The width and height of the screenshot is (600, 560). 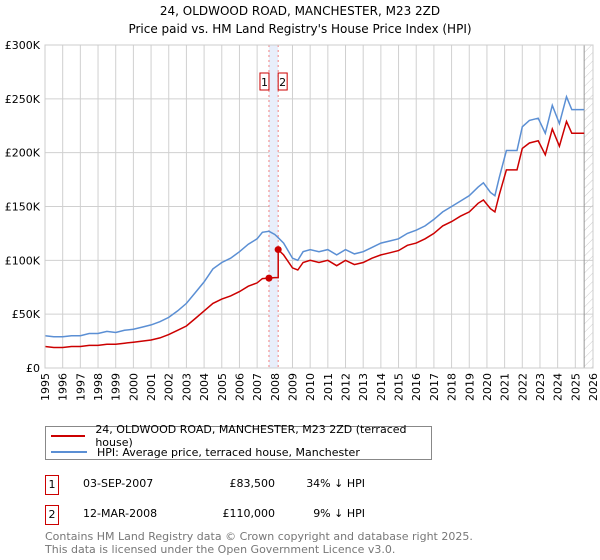 I want to click on x-tick-label: 2024, so click(x=558, y=387).